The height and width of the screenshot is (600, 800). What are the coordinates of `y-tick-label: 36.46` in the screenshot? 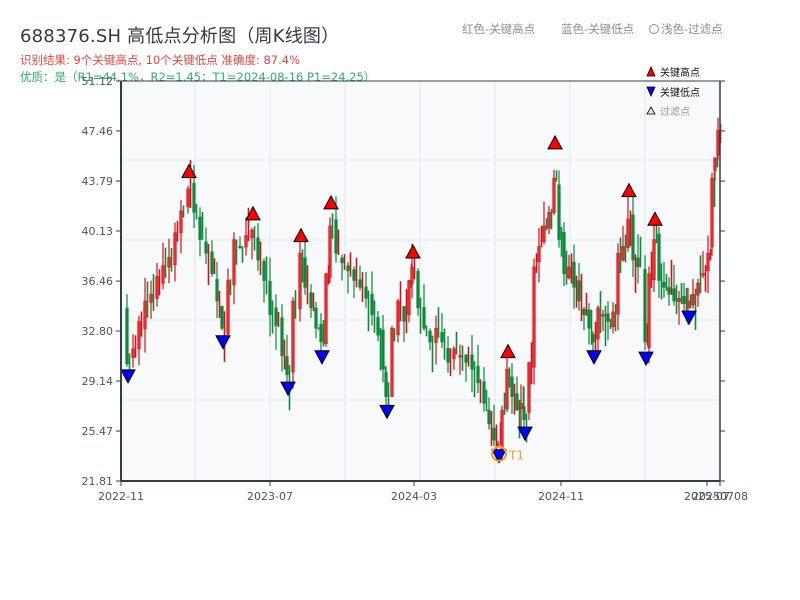 It's located at (98, 281).